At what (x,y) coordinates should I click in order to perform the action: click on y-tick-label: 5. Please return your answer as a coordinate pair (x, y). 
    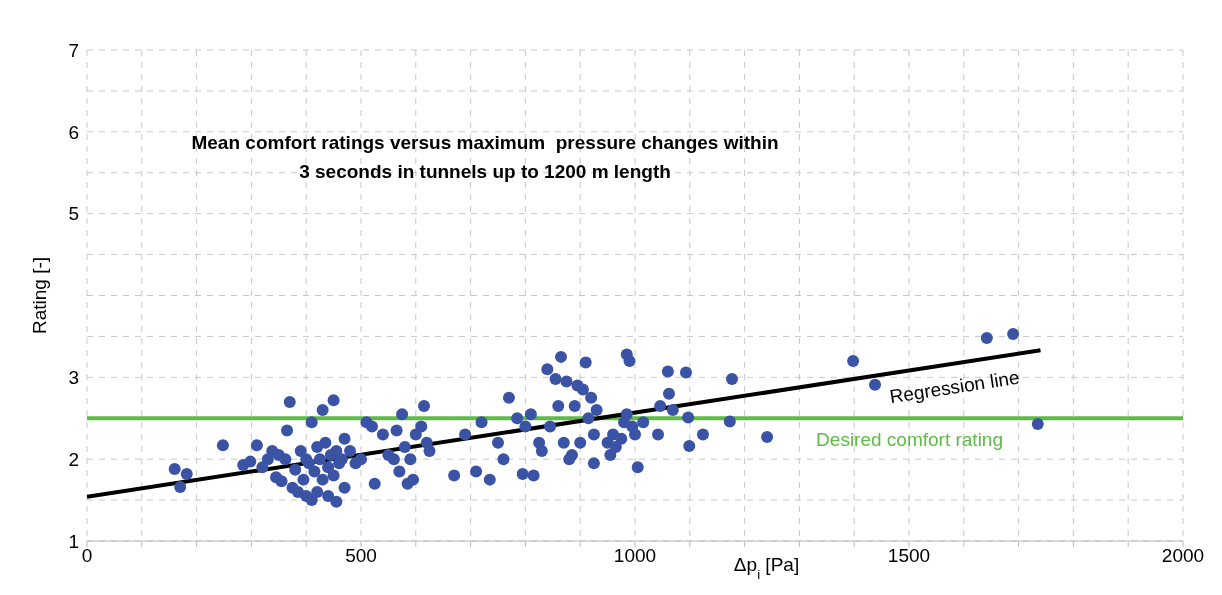
    Looking at the image, I should click on (73, 214).